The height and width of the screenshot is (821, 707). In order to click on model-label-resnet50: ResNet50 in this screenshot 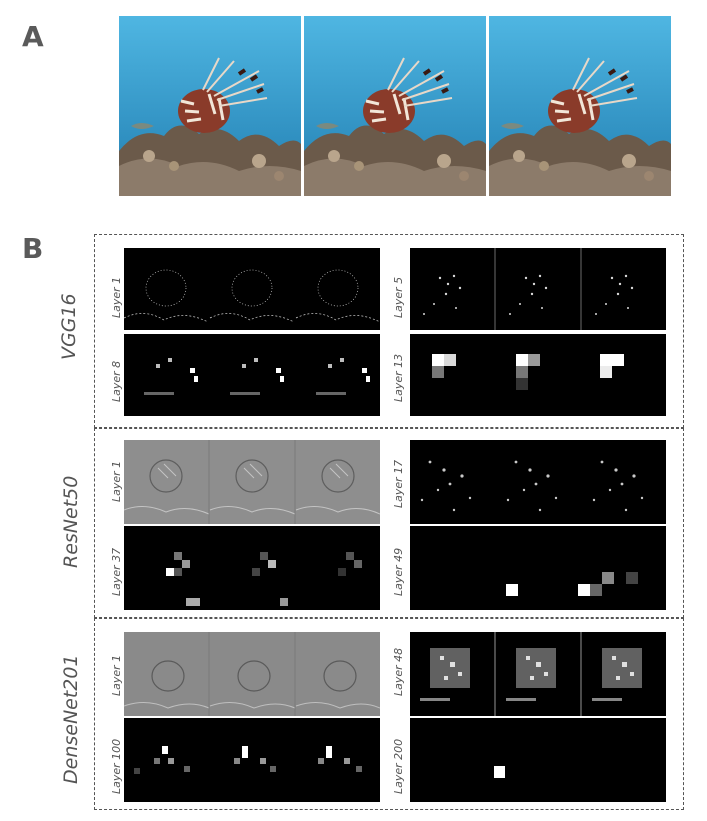, I will do `click(71, 521)`.